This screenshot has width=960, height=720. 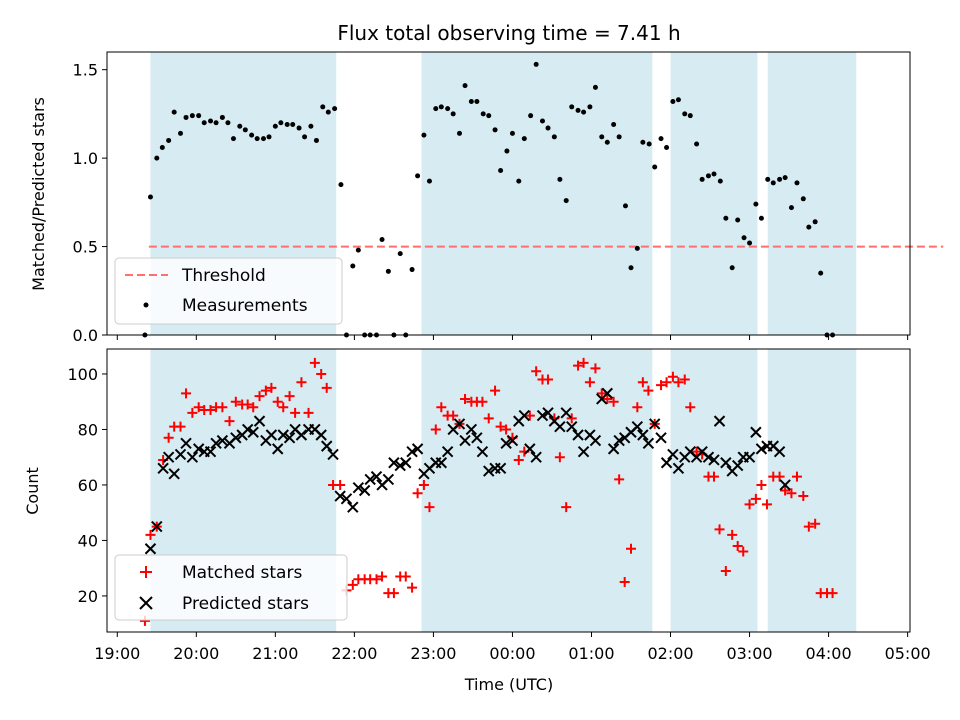 What do you see at coordinates (117, 653) in the screenshot?
I see `x-tick-label: 19:00` at bounding box center [117, 653].